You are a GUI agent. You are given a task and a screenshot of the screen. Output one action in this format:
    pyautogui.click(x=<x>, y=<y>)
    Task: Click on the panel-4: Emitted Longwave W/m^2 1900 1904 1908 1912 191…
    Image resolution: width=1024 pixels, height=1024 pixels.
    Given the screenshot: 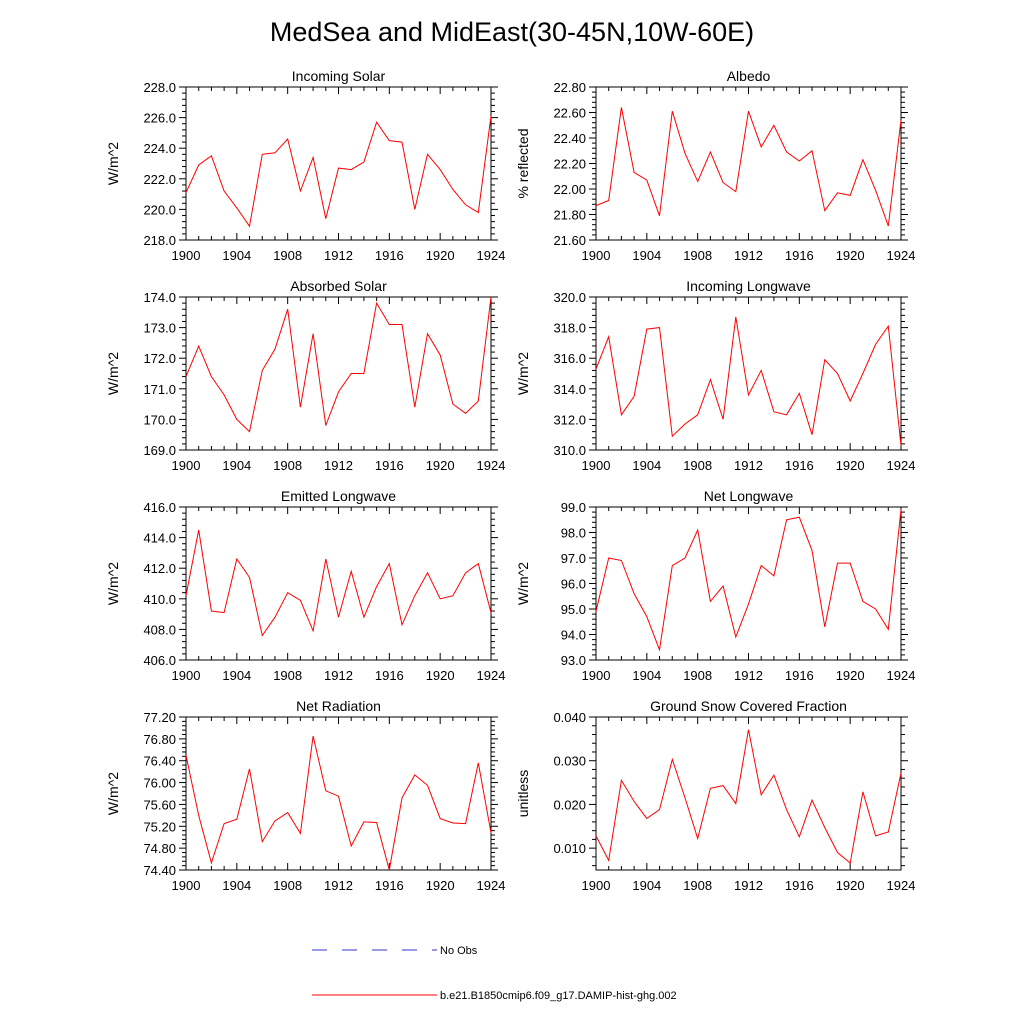 What is the action you would take?
    pyautogui.click(x=305, y=585)
    